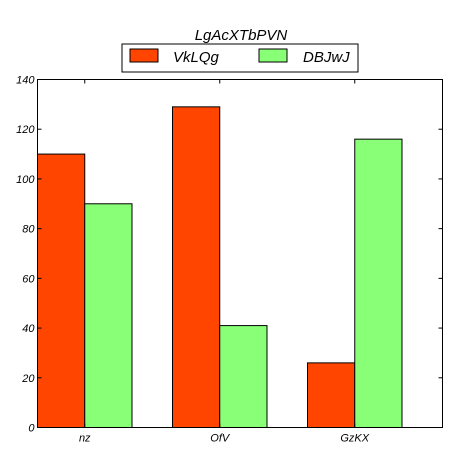  Describe the element at coordinates (220, 439) in the screenshot. I see `x-tick-label-ofv: OfV` at that location.